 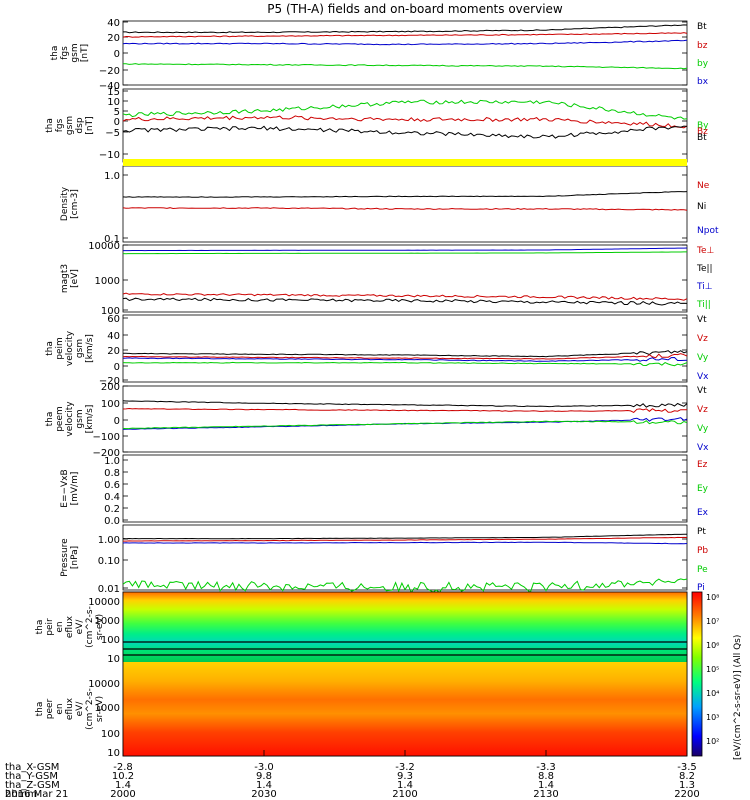 I want to click on legend-entry: Pb, so click(x=702, y=551).